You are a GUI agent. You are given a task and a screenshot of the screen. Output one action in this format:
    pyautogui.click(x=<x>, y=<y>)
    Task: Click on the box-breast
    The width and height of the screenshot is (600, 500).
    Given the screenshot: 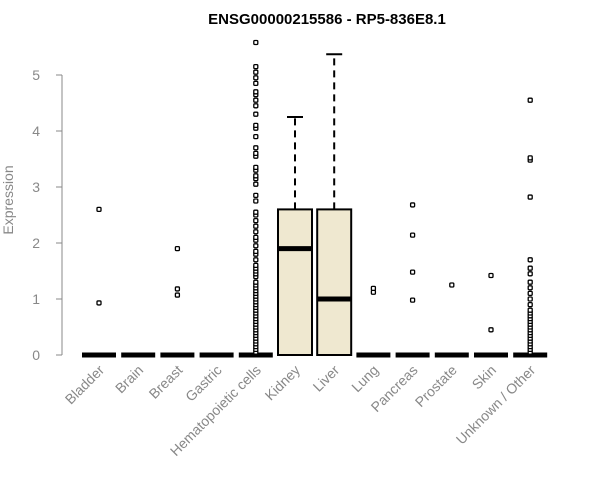 What is the action you would take?
    pyautogui.click(x=177, y=301)
    